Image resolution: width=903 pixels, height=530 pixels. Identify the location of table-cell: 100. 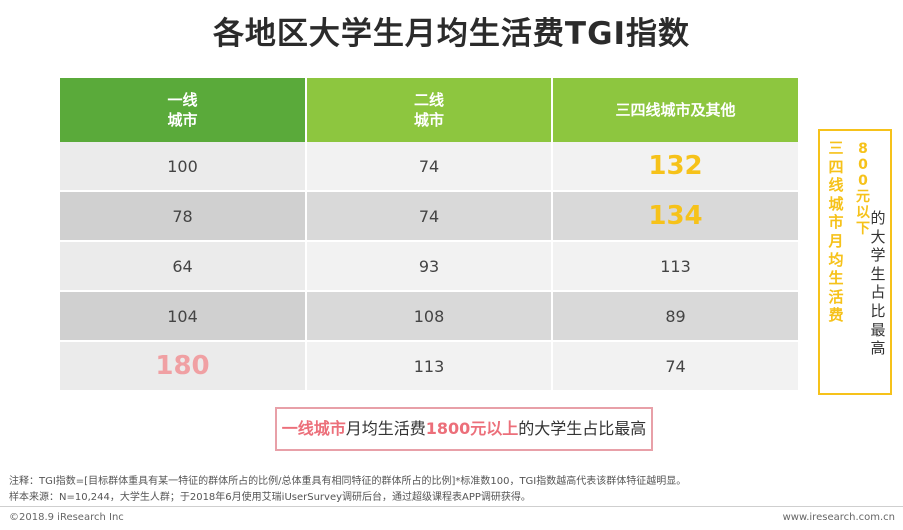
(183, 167).